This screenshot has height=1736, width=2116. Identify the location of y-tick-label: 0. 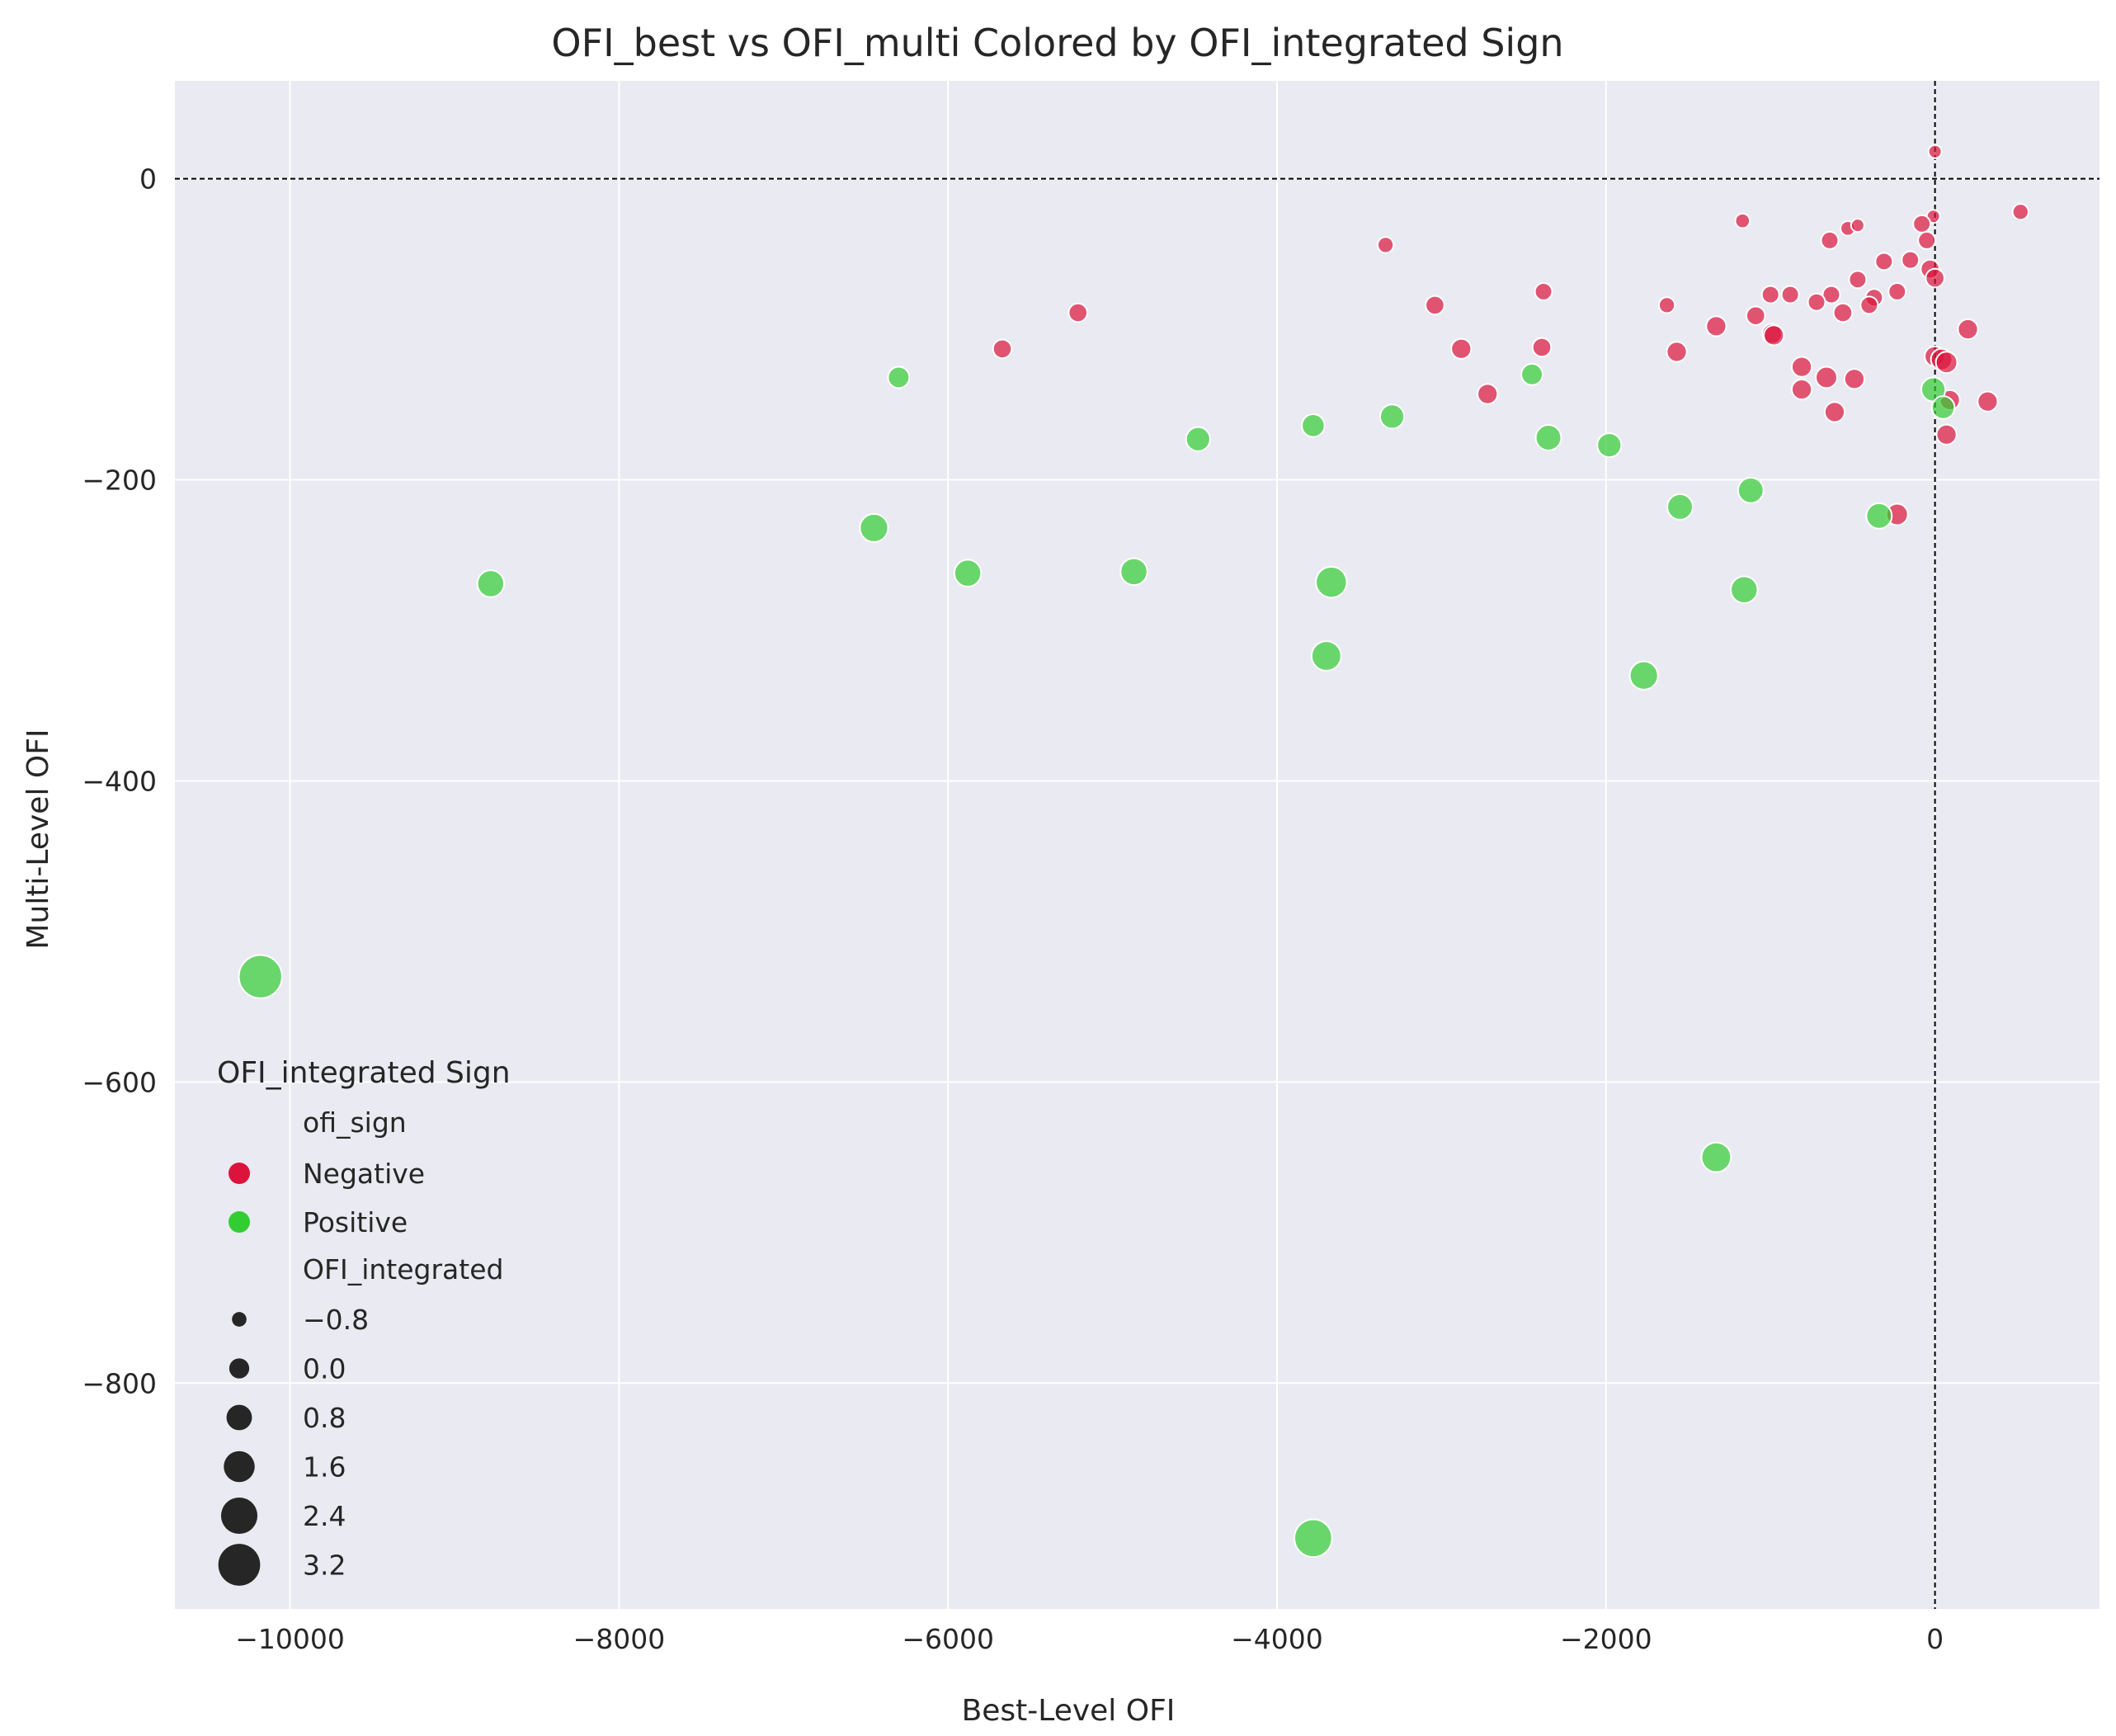
(148, 179).